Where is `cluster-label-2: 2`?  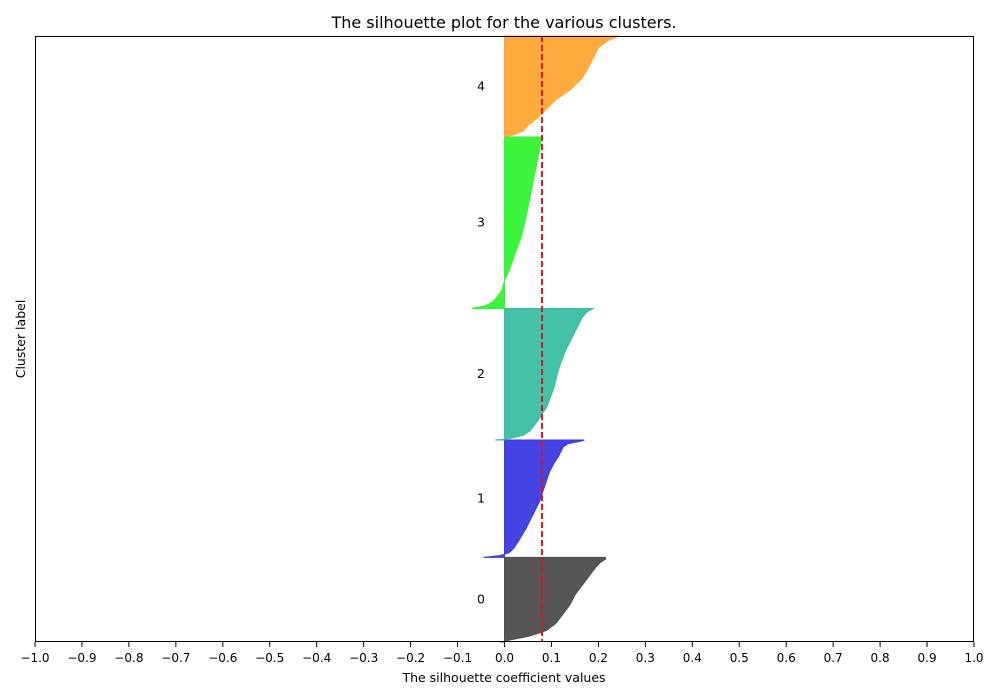 cluster-label-2: 2 is located at coordinates (481, 373).